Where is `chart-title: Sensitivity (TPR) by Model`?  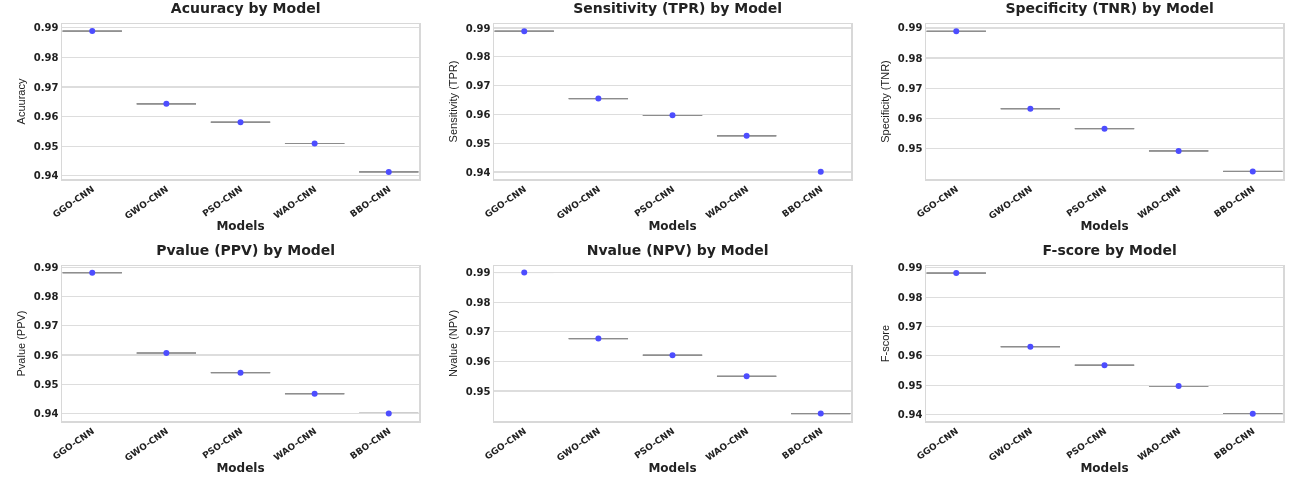 chart-title: Sensitivity (TPR) by Model is located at coordinates (678, 8).